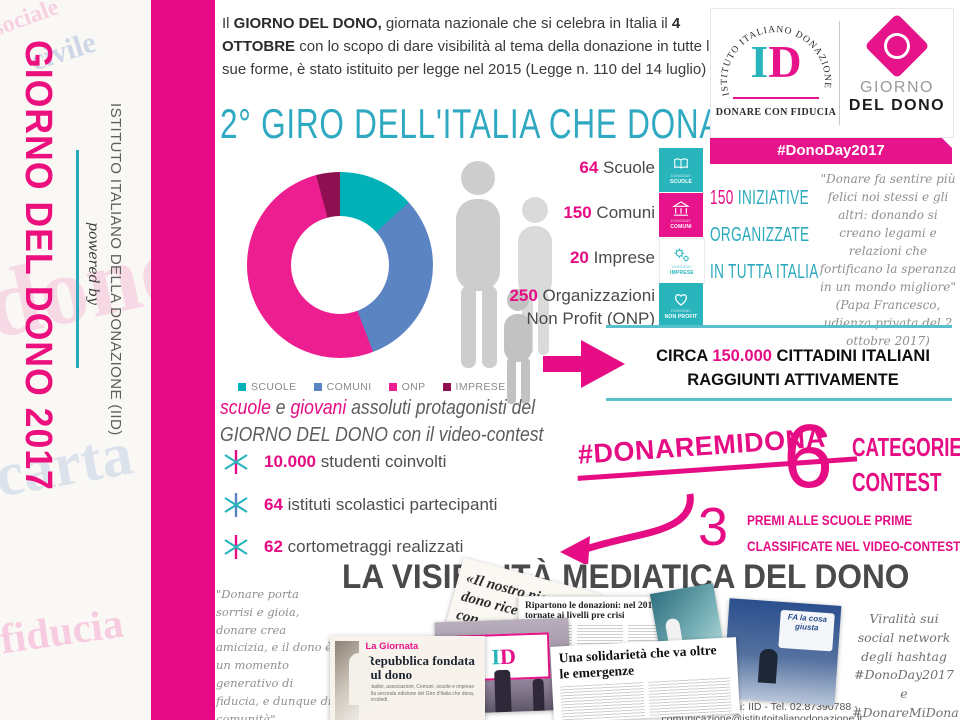  I want to click on reach-text: CITTADINI ITALIANI, so click(850, 356).